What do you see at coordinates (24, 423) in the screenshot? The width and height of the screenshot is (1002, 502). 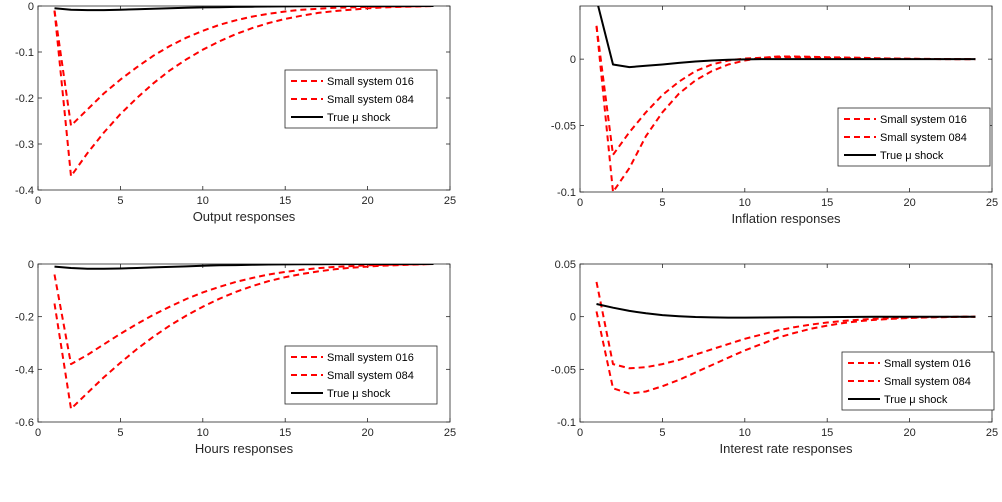 I see `y-tick-label: -0.6` at bounding box center [24, 423].